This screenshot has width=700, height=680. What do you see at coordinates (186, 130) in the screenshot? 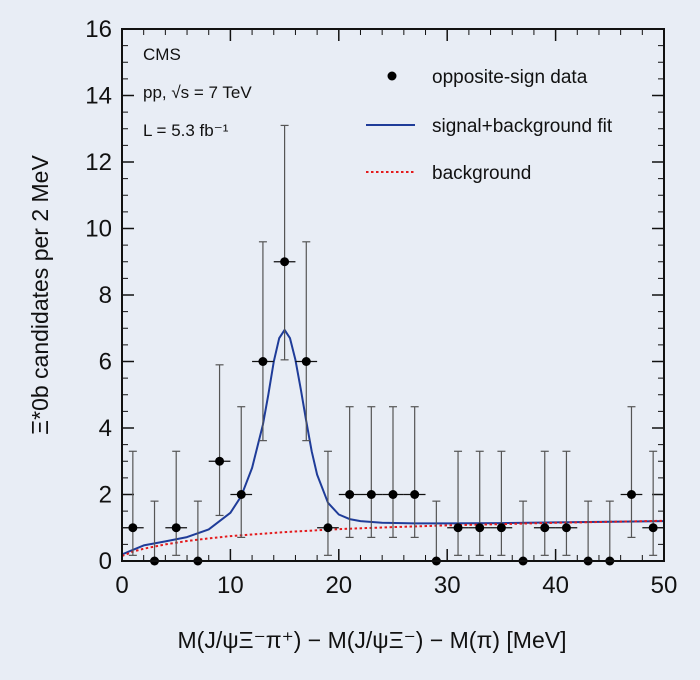
I see `annotation-luminosity: L = 5.3 fb⁻¹` at bounding box center [186, 130].